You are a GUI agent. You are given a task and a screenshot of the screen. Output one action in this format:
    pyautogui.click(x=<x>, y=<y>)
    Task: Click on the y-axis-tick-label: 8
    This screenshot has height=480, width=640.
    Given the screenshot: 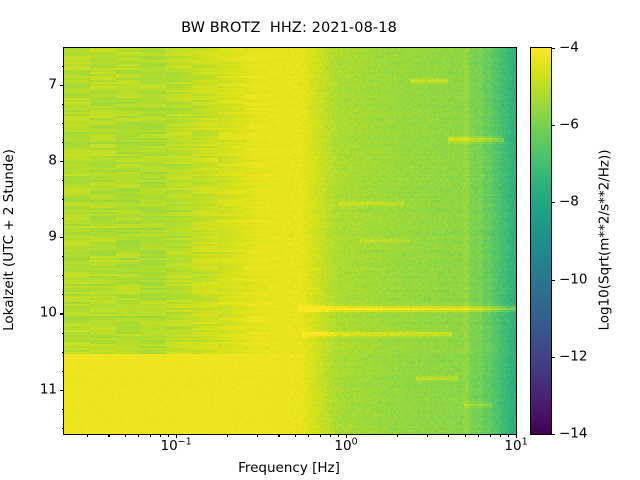 What is the action you would take?
    pyautogui.click(x=52, y=160)
    